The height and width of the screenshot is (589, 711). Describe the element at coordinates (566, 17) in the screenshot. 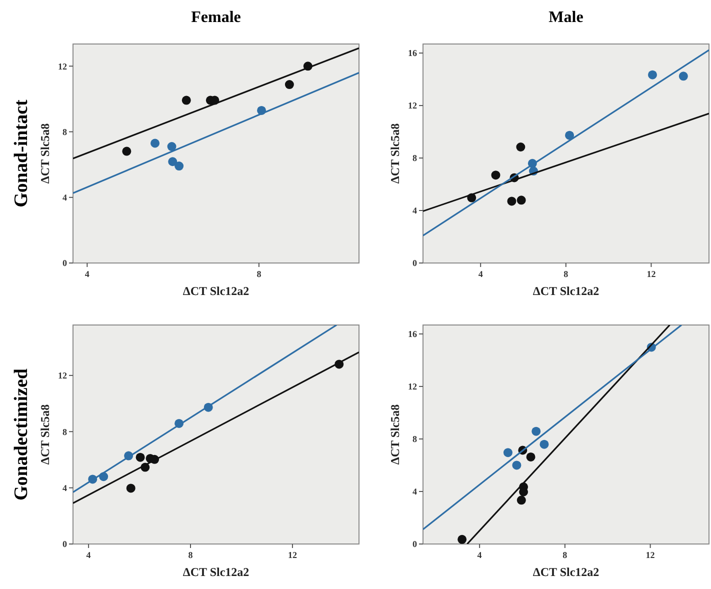

I see `chart-title: Male` at that location.